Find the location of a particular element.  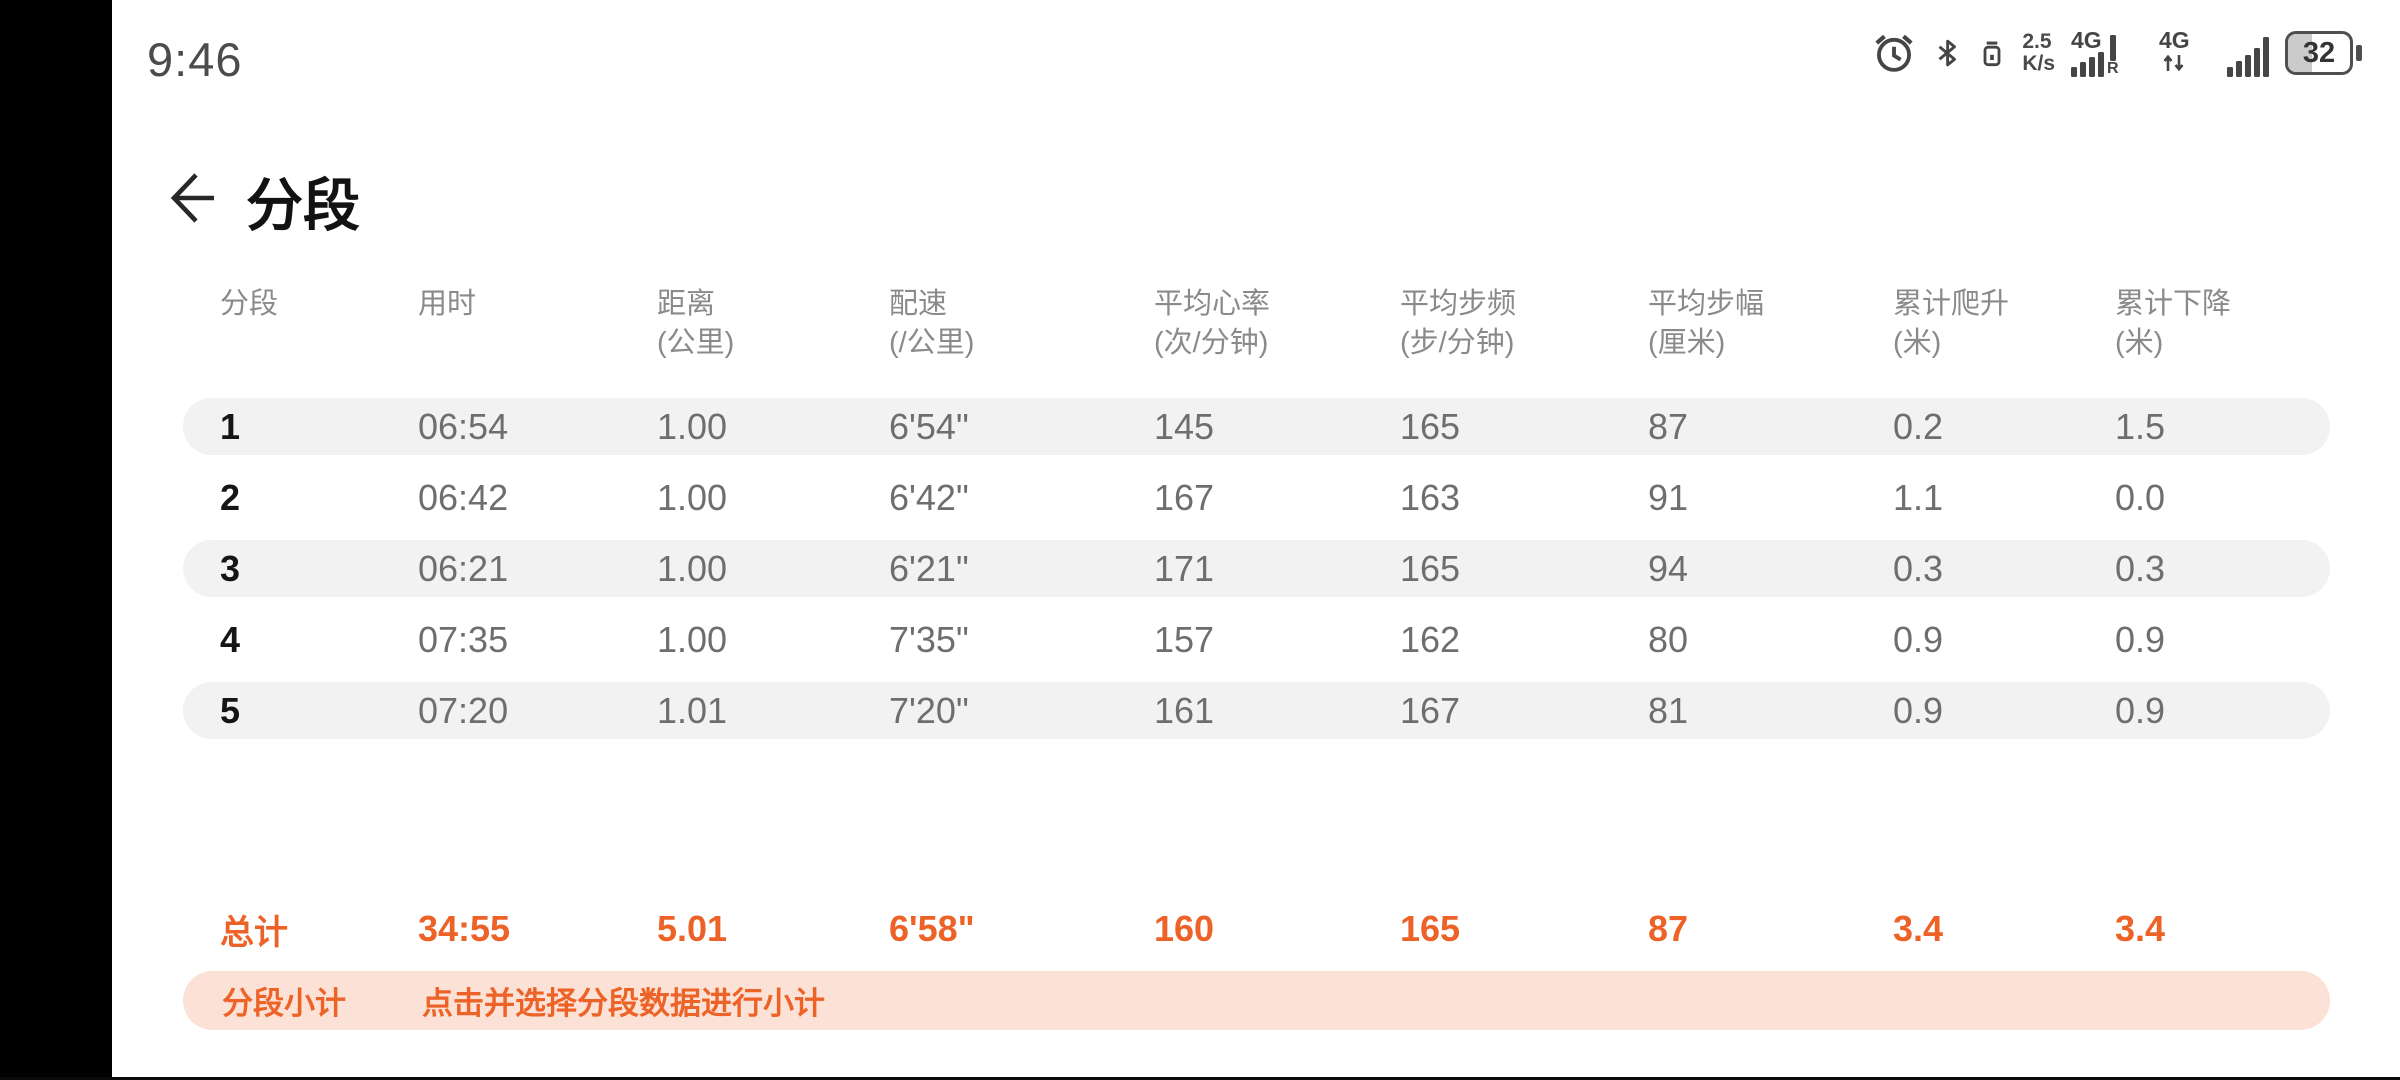

table-row: 2 06:42 1.00 6'42" 167 163 91 1.1 0.0 is located at coordinates (1193, 497).